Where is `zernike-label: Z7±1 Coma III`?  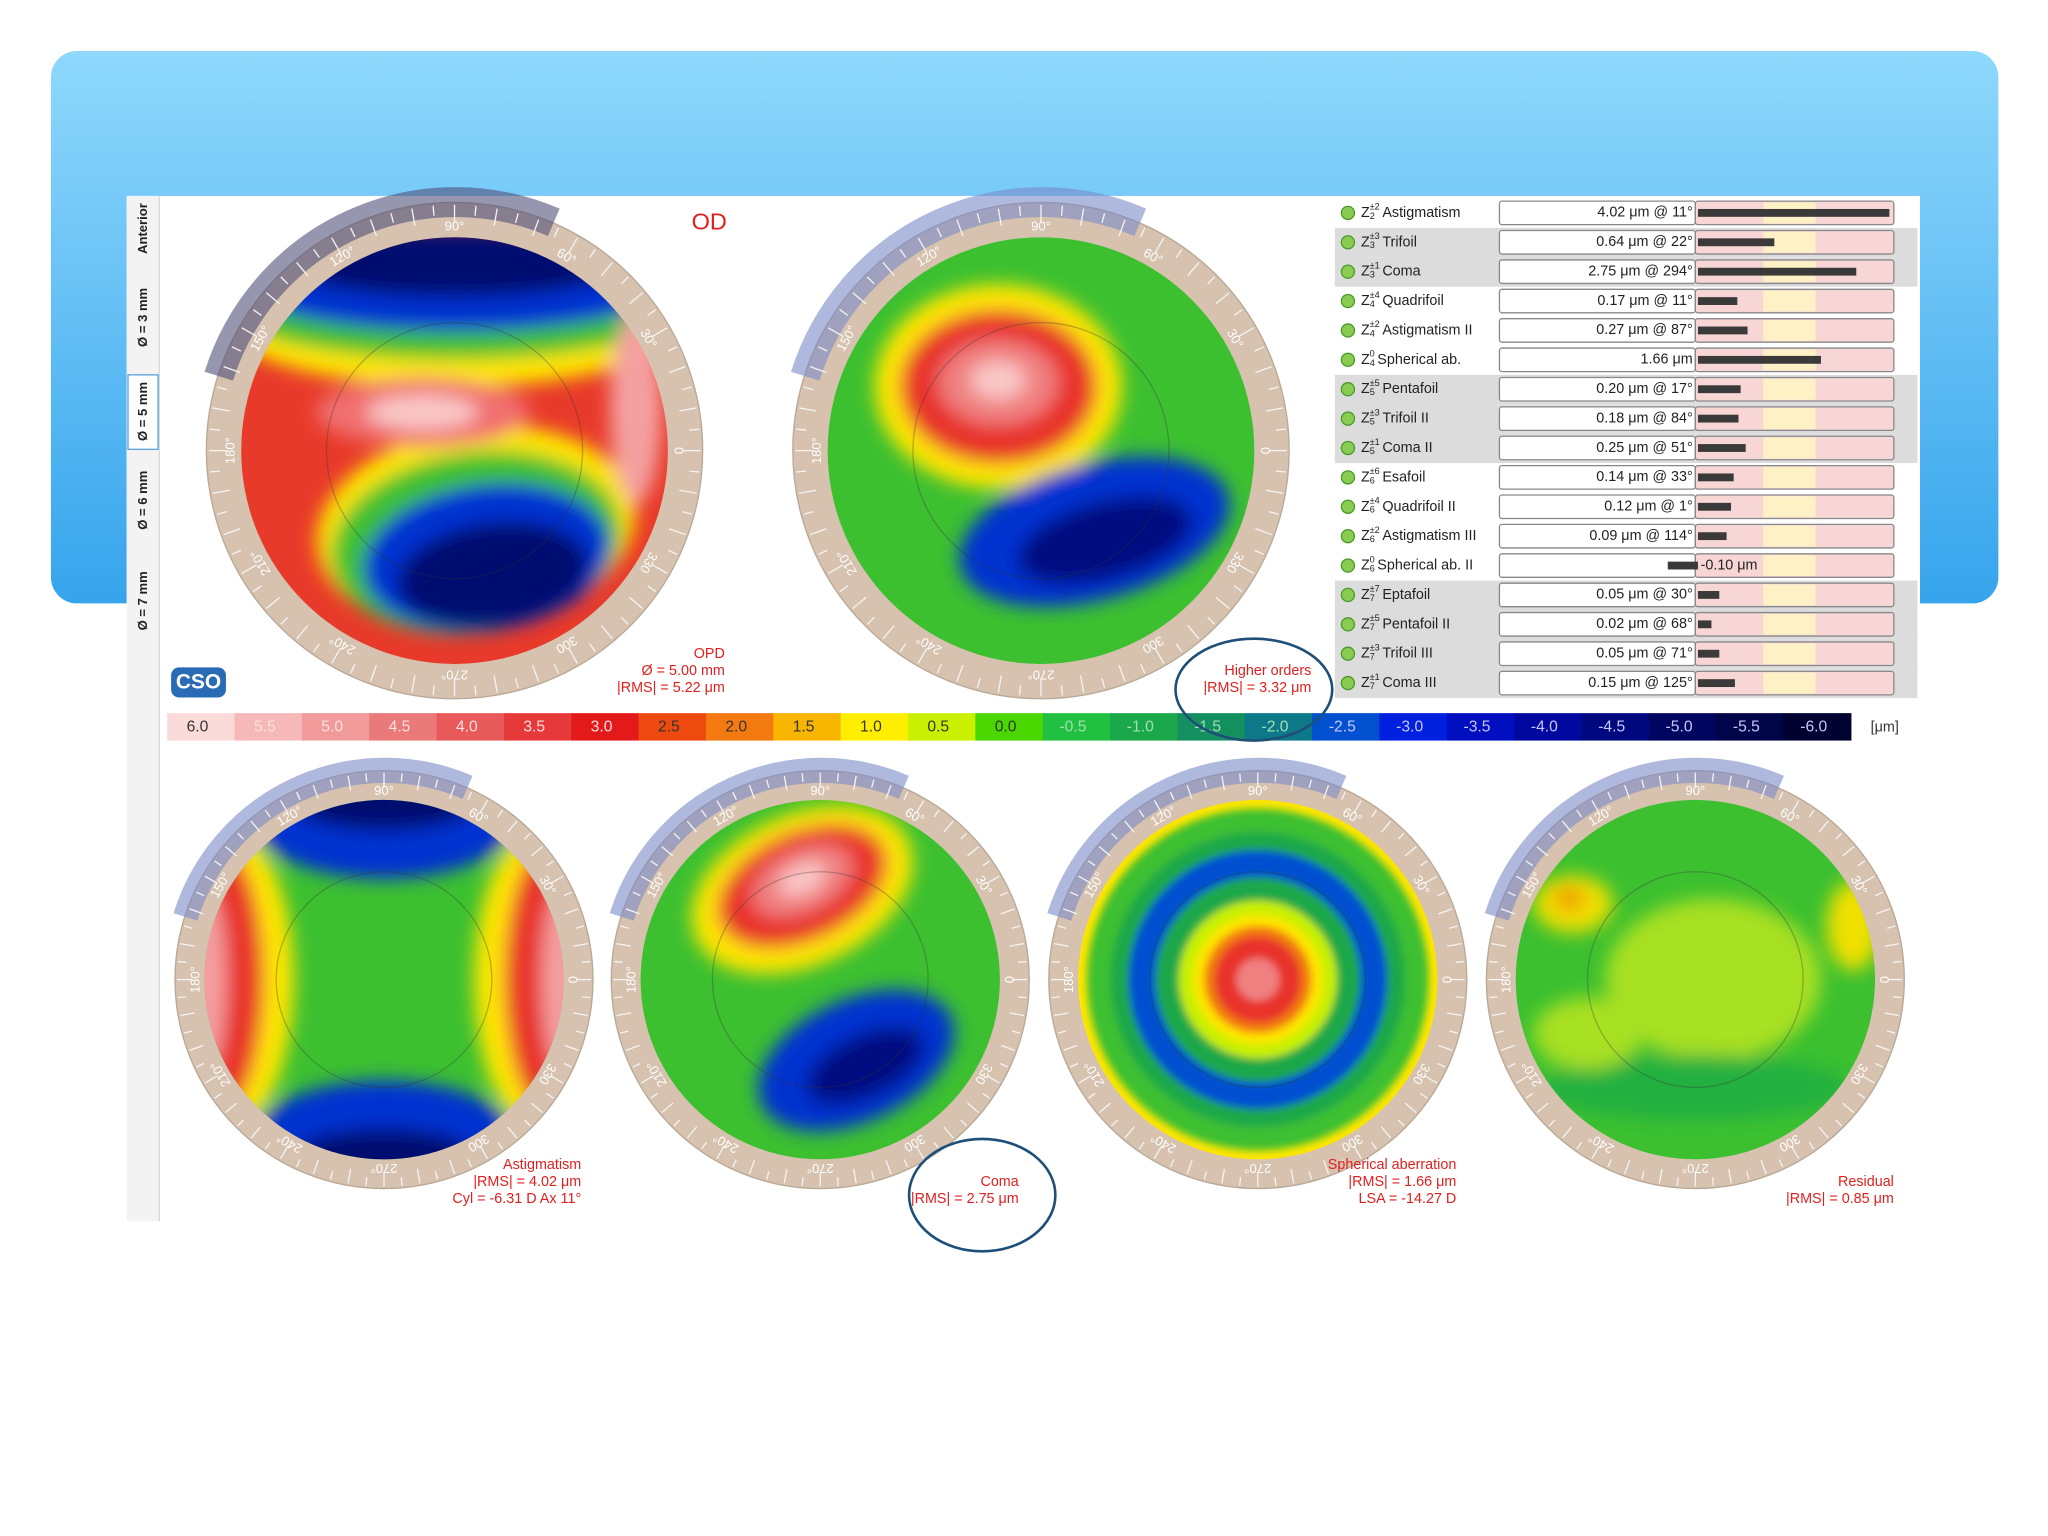 zernike-label: Z7±1 Coma III is located at coordinates (1399, 681).